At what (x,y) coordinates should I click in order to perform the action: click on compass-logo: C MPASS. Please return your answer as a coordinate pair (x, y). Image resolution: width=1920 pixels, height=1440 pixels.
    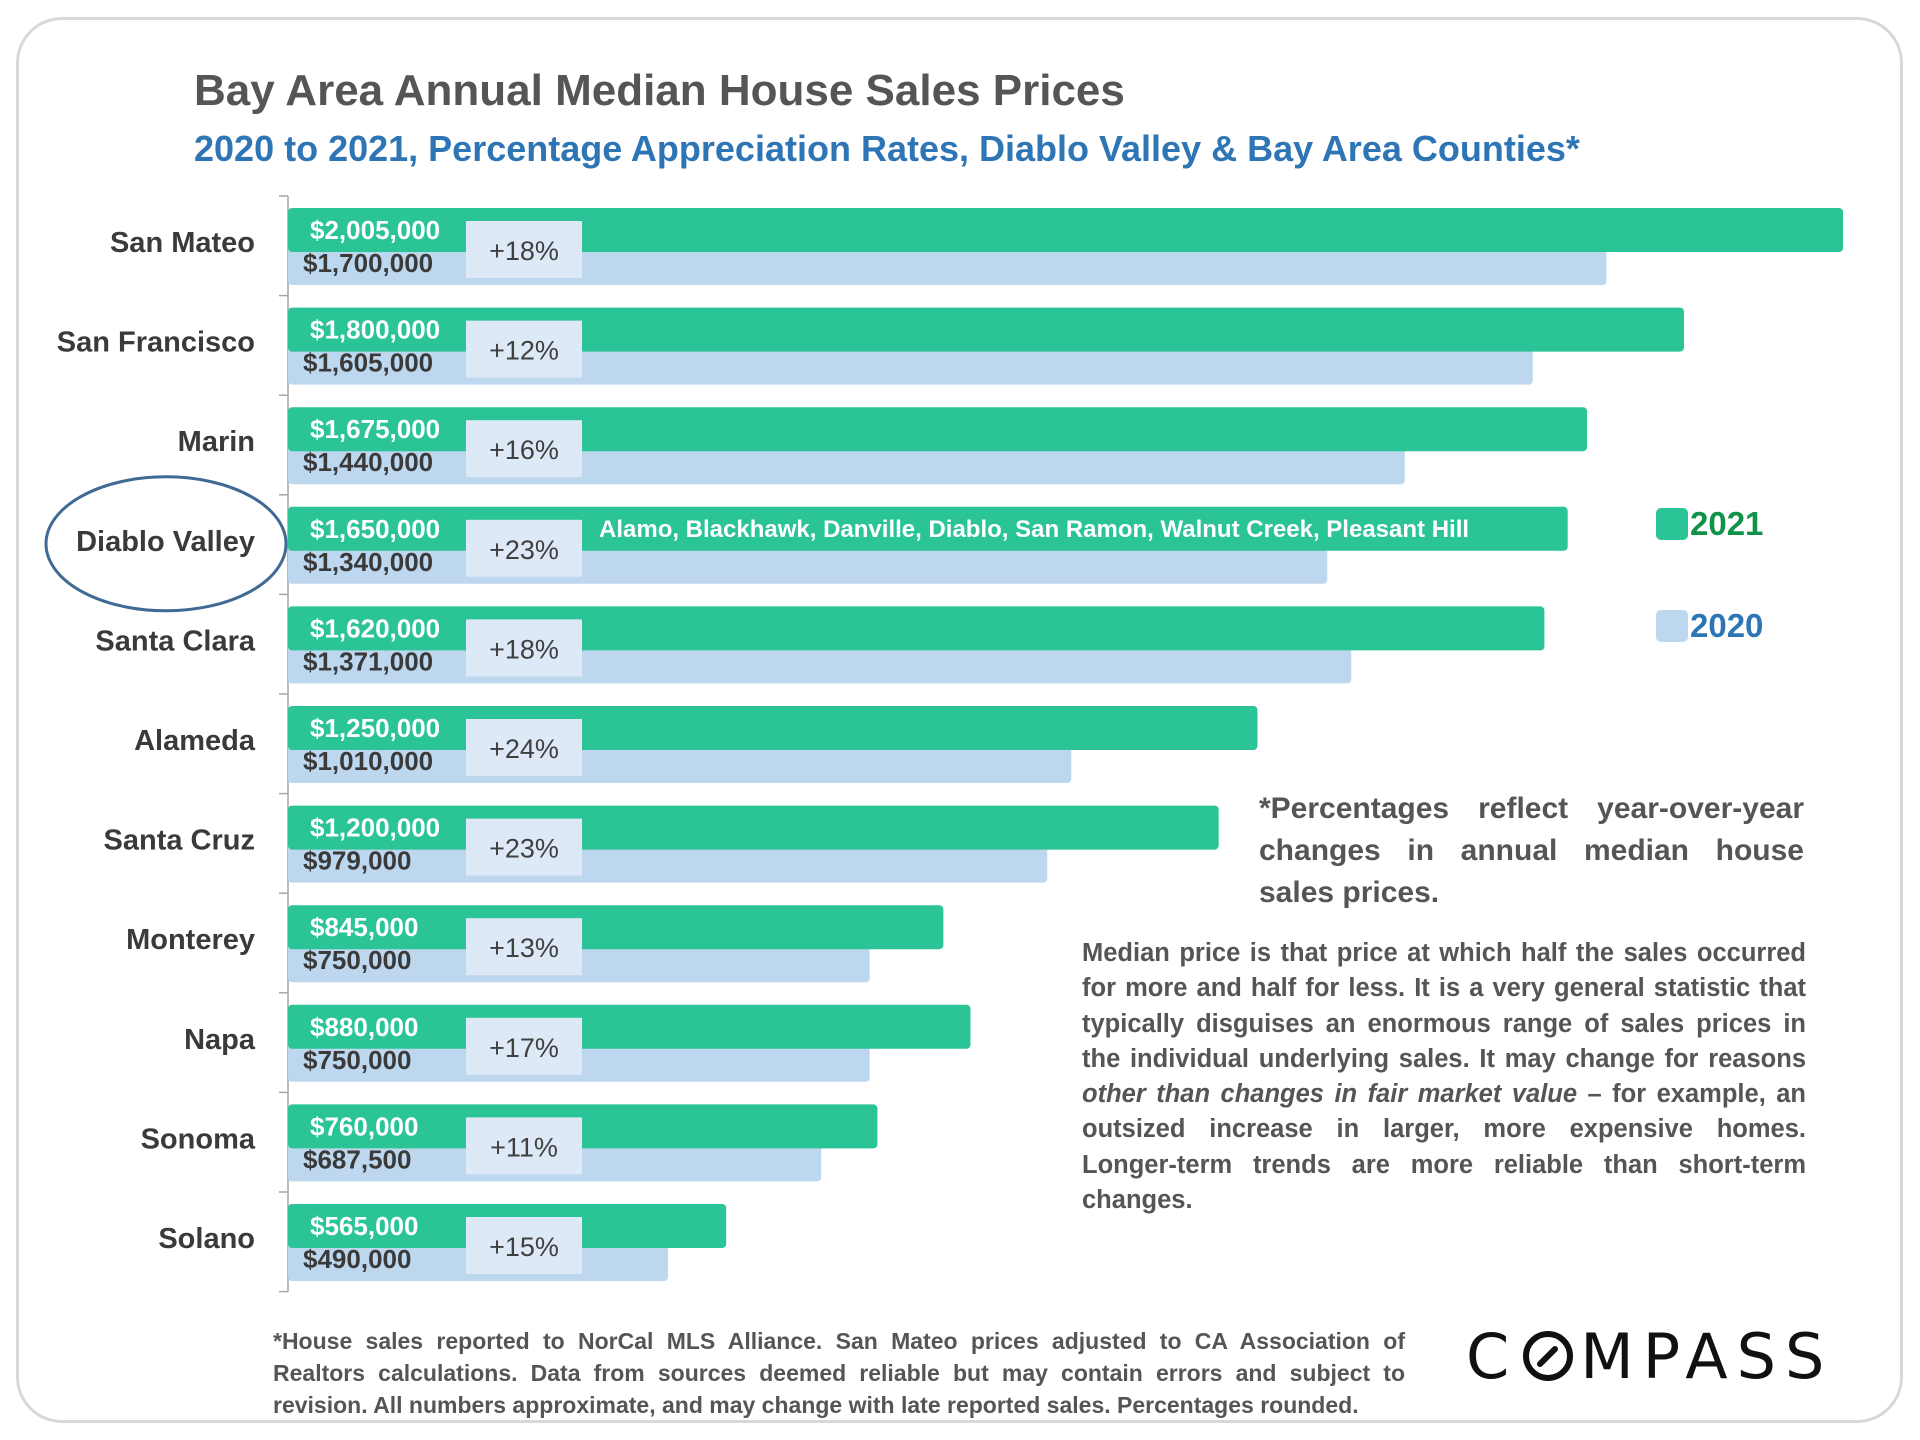
    Looking at the image, I should click on (1649, 1356).